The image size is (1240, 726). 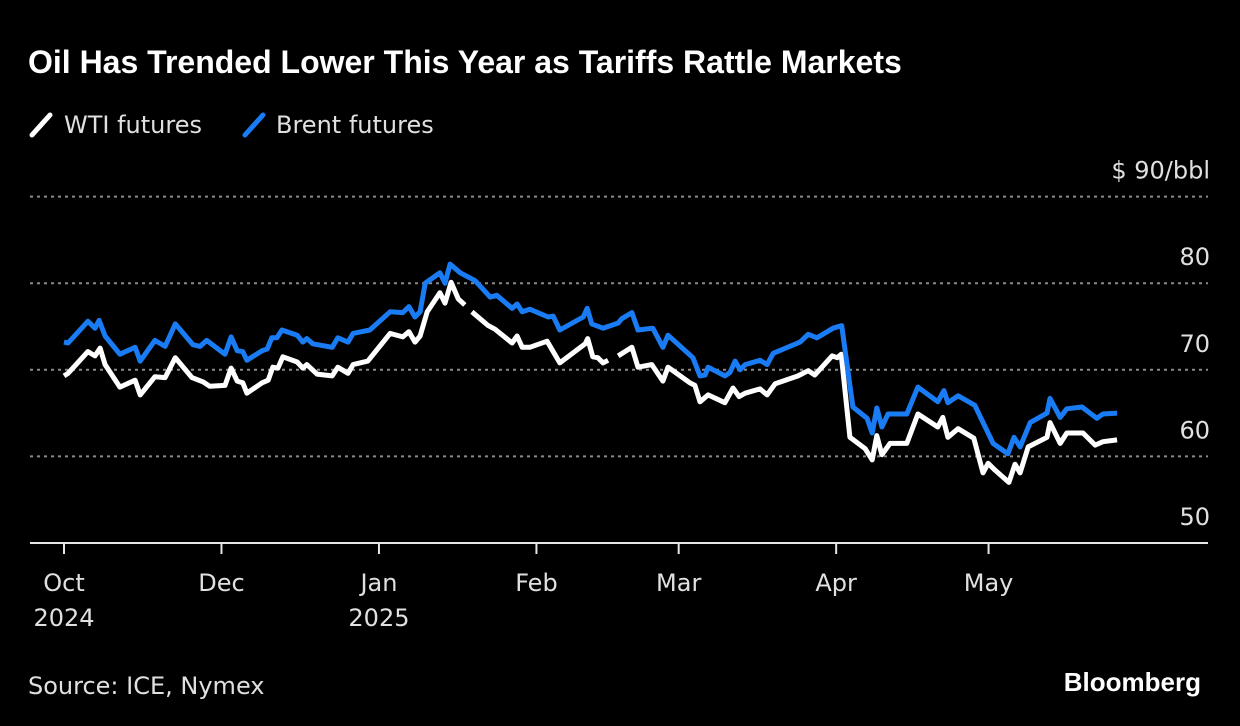 I want to click on y-tick-label: 80, so click(x=1194, y=257).